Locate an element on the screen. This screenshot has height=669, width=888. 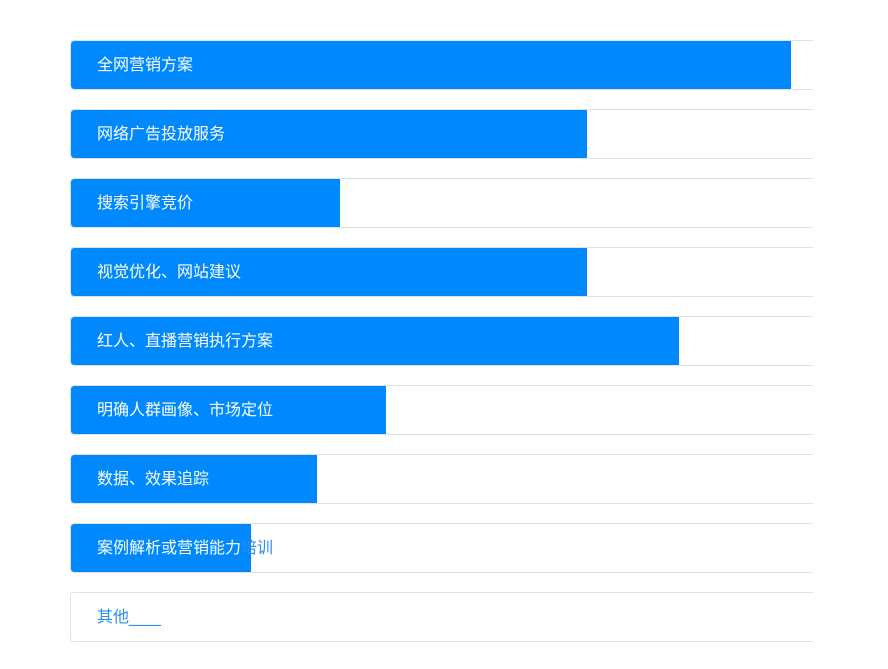
poll-option-row: 全网营销方案 is located at coordinates (441, 65).